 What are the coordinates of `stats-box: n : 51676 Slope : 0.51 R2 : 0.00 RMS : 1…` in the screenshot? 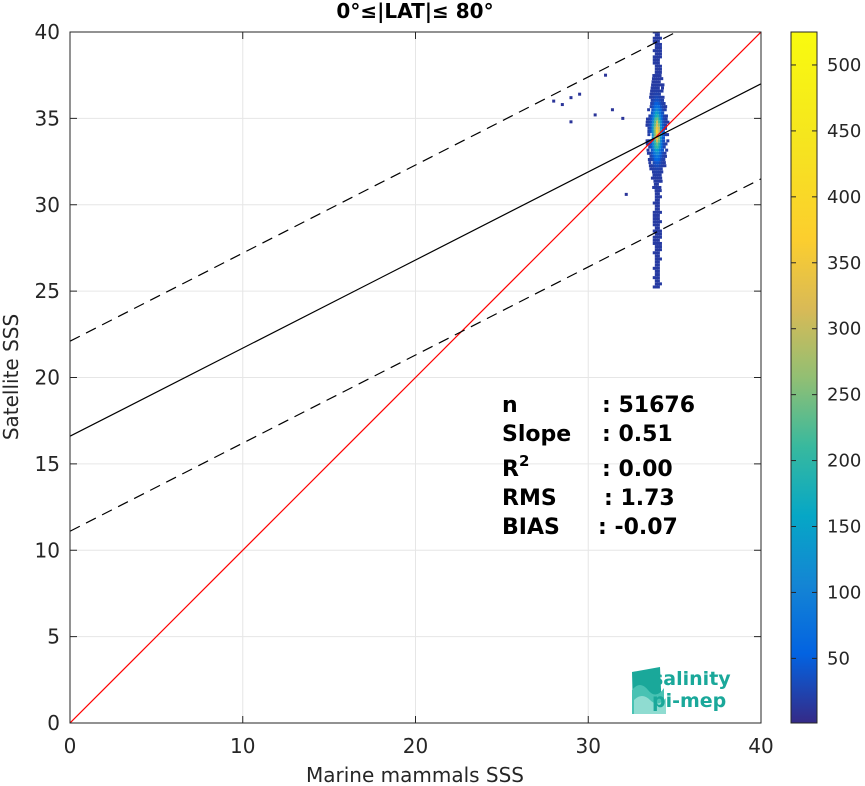 It's located at (598, 466).